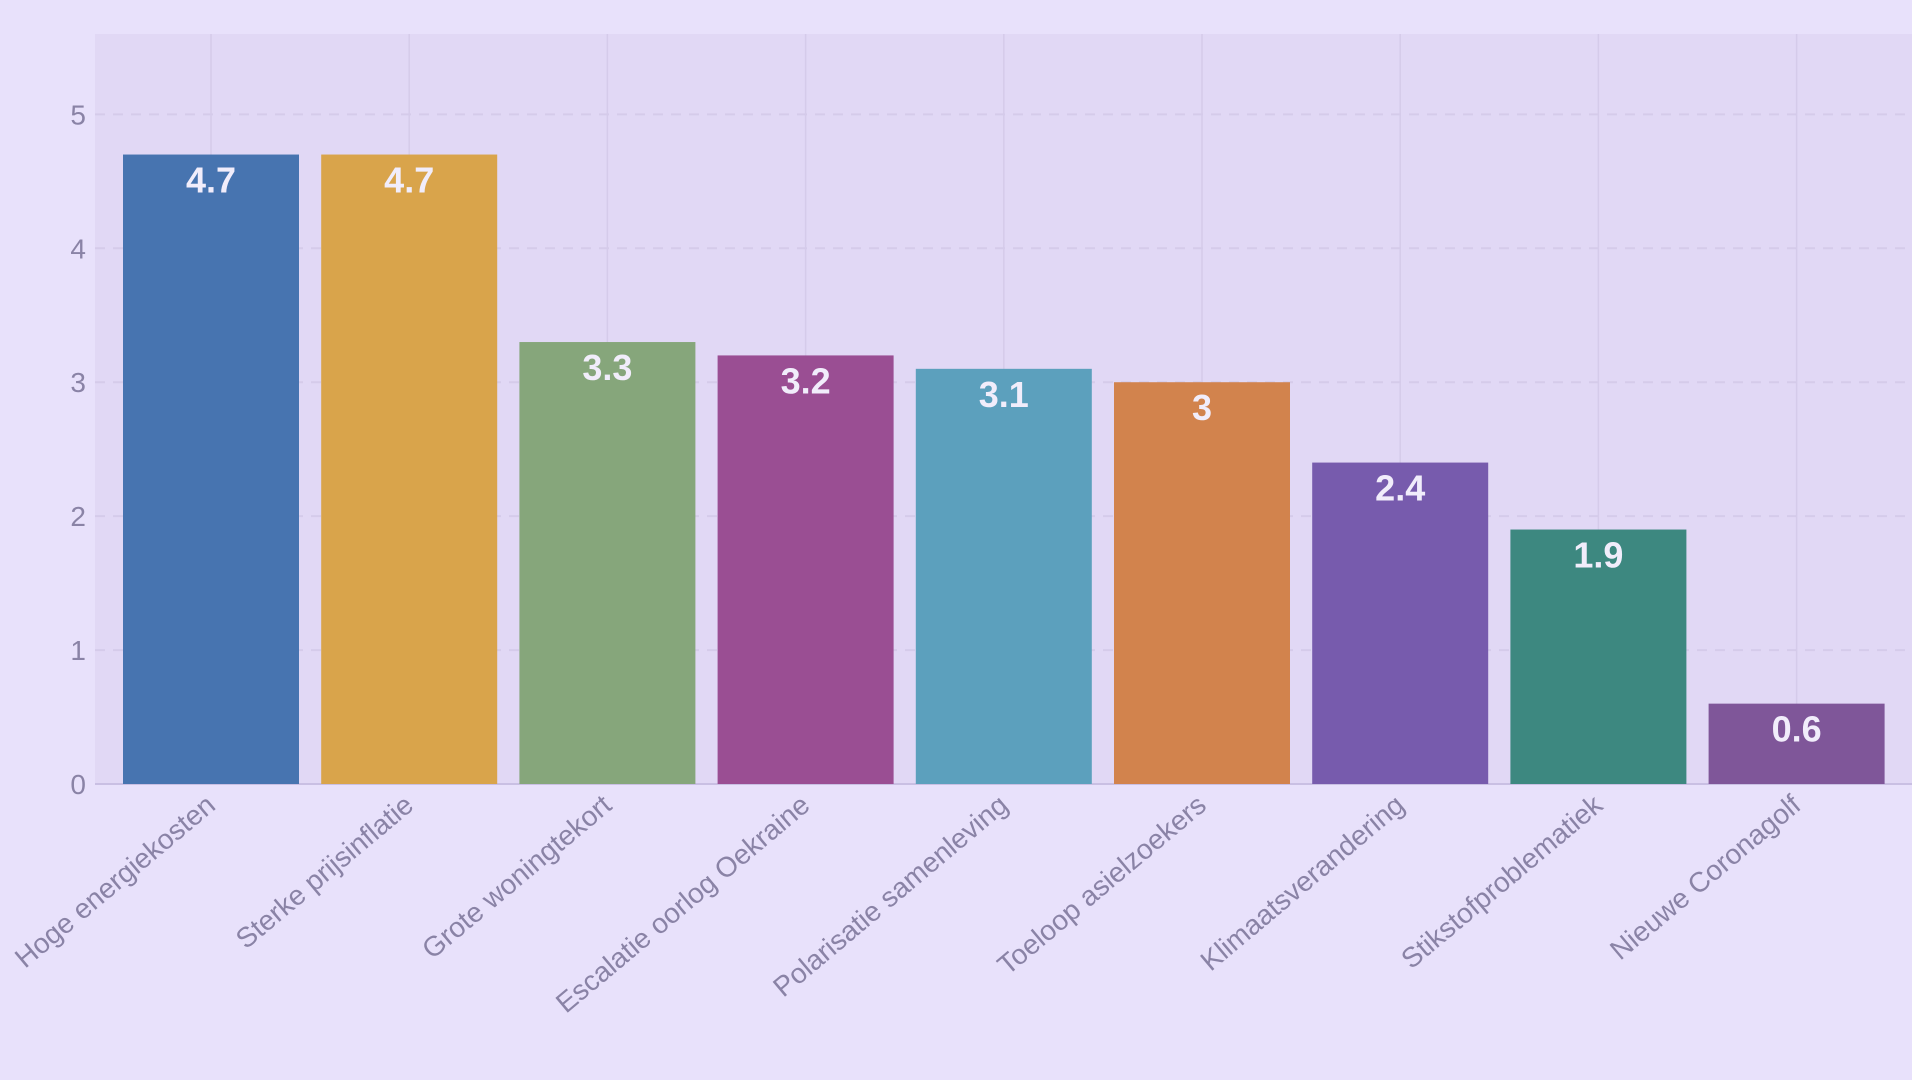 Image resolution: width=1912 pixels, height=1080 pixels. What do you see at coordinates (1004, 394) in the screenshot?
I see `bar-value-label: 3.1` at bounding box center [1004, 394].